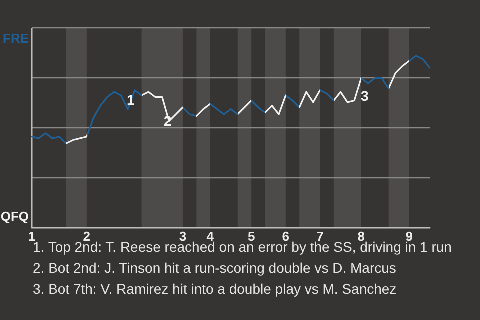 The height and width of the screenshot is (320, 480). What do you see at coordinates (214, 268) in the screenshot?
I see `text: 2. Bot 2nd: J. Tinson hit a run-scoring double vs D. Marcus` at bounding box center [214, 268].